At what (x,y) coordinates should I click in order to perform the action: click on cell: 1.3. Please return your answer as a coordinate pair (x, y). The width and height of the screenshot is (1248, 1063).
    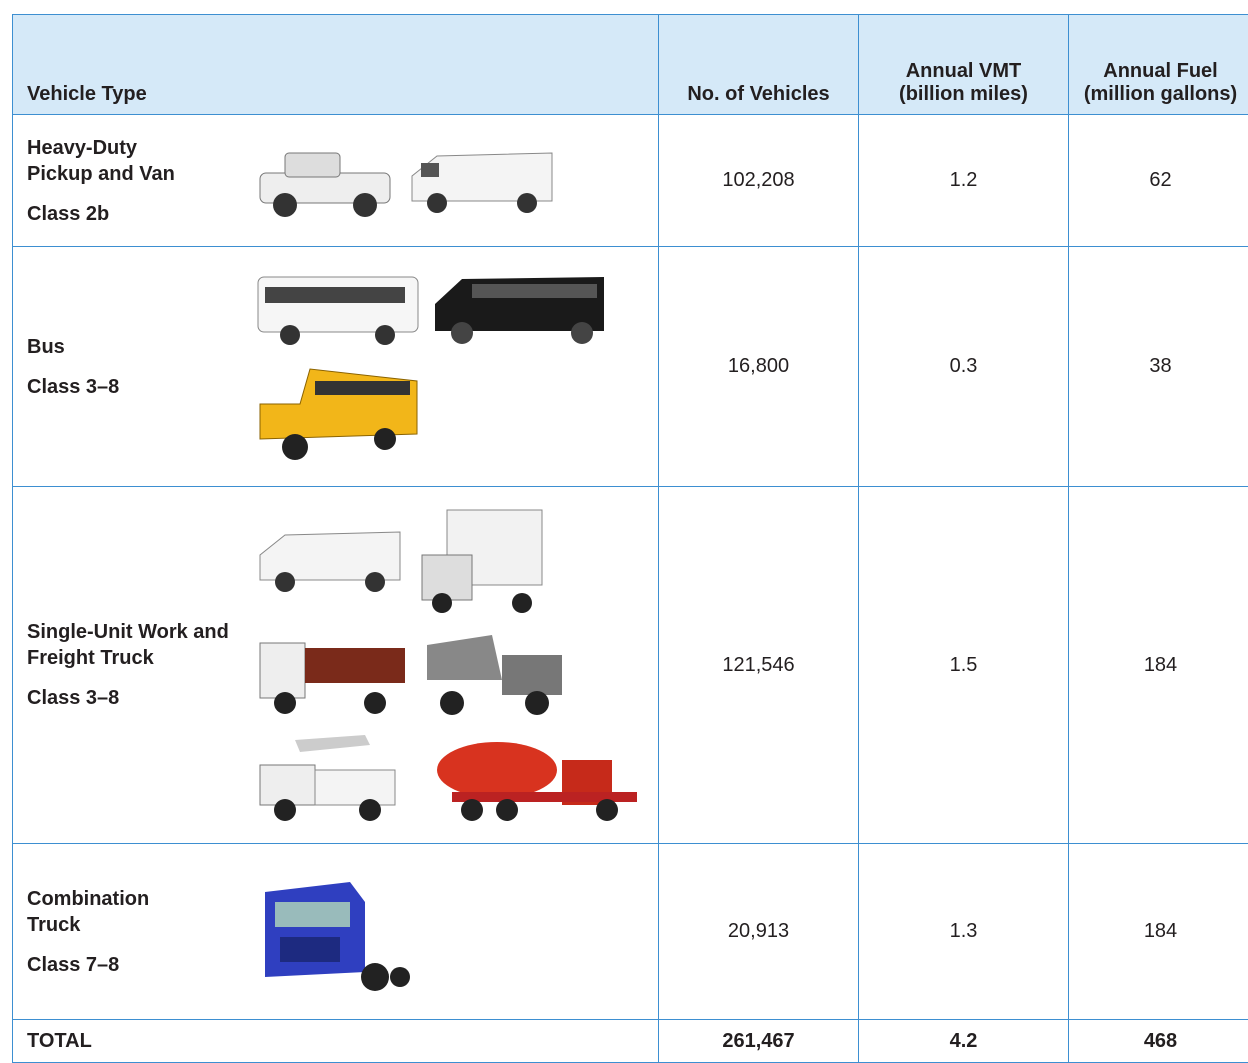
    Looking at the image, I should click on (964, 932).